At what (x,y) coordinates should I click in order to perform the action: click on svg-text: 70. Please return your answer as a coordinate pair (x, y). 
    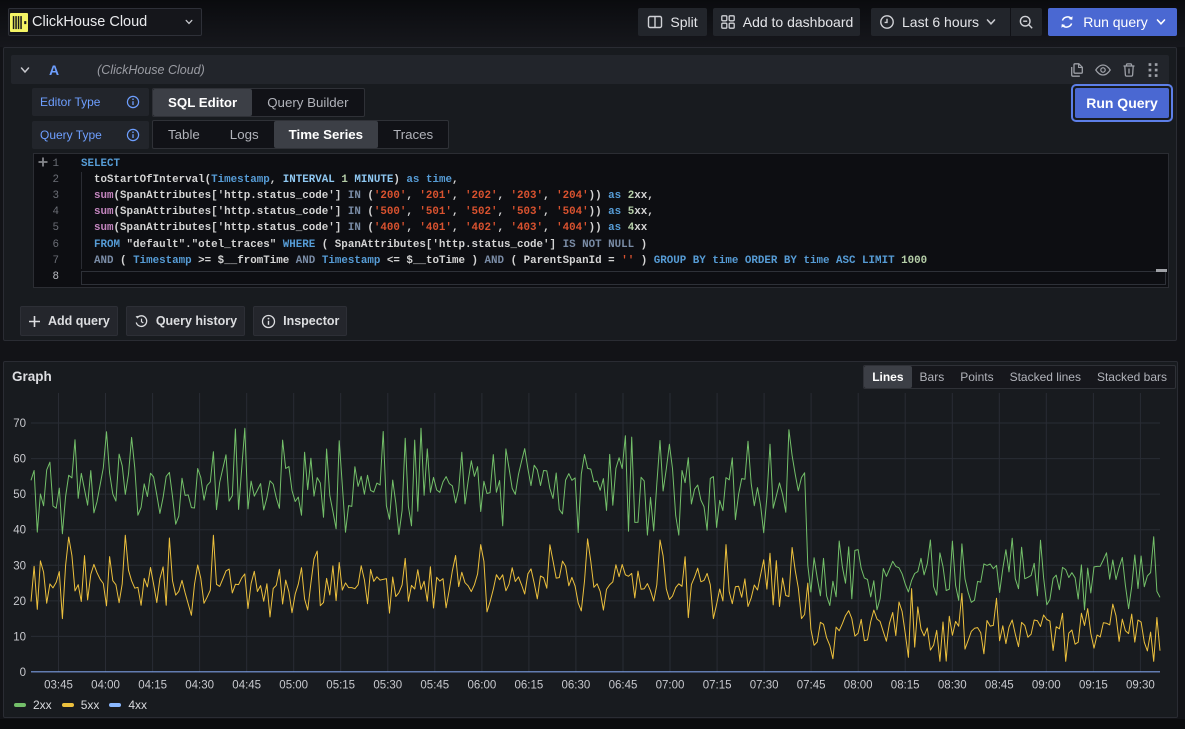
    Looking at the image, I should click on (19, 424).